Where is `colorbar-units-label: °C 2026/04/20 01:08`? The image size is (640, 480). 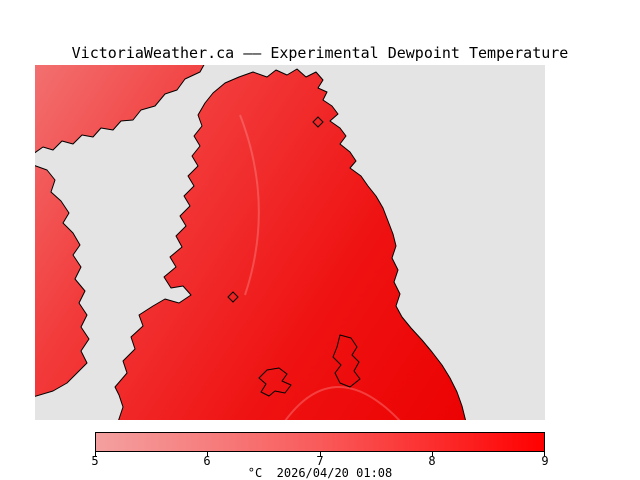
colorbar-units-label: °C 2026/04/20 01:08 is located at coordinates (320, 473).